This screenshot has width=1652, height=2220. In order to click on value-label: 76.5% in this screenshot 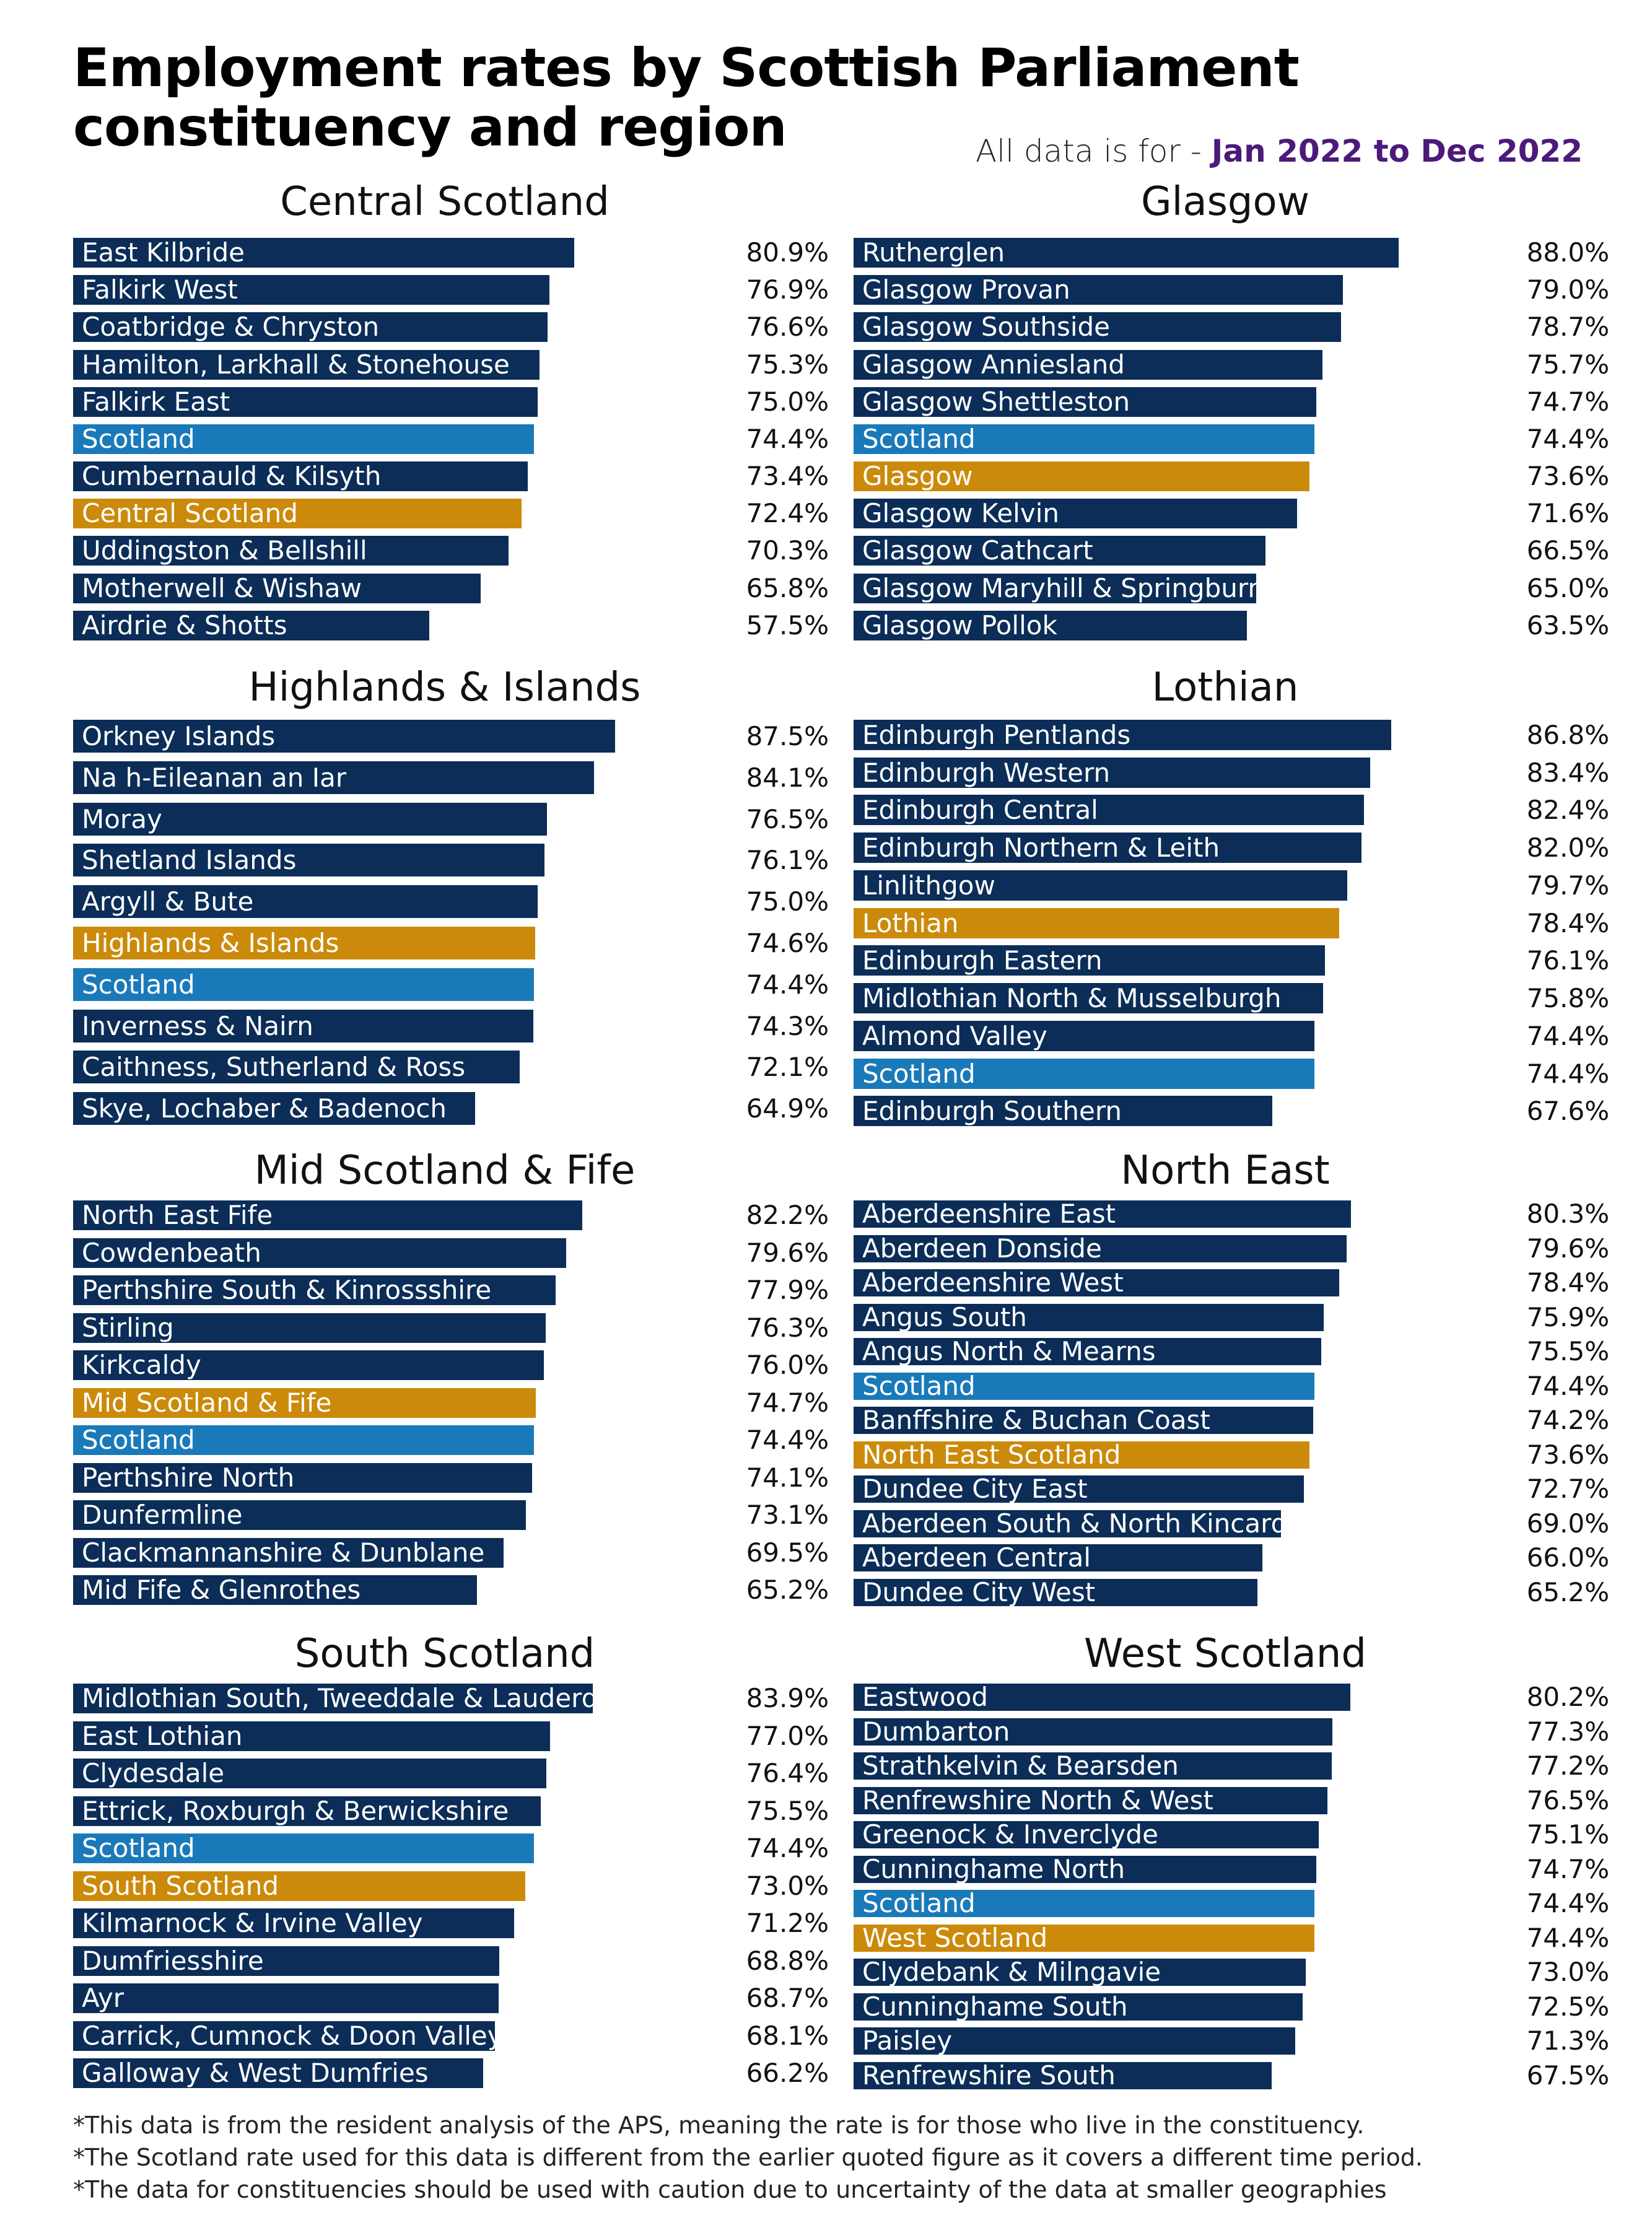, I will do `click(1567, 1800)`.